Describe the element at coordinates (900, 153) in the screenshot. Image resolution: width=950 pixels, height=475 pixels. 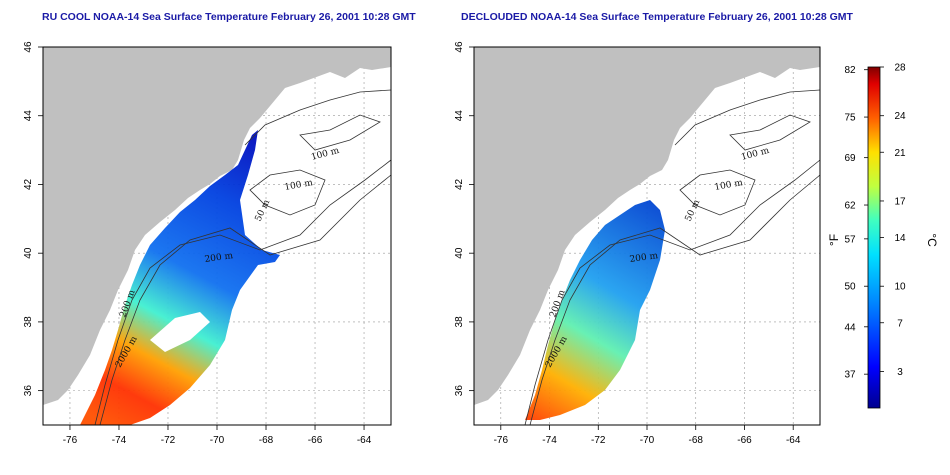
I see `celsius-tick-label: 21` at that location.